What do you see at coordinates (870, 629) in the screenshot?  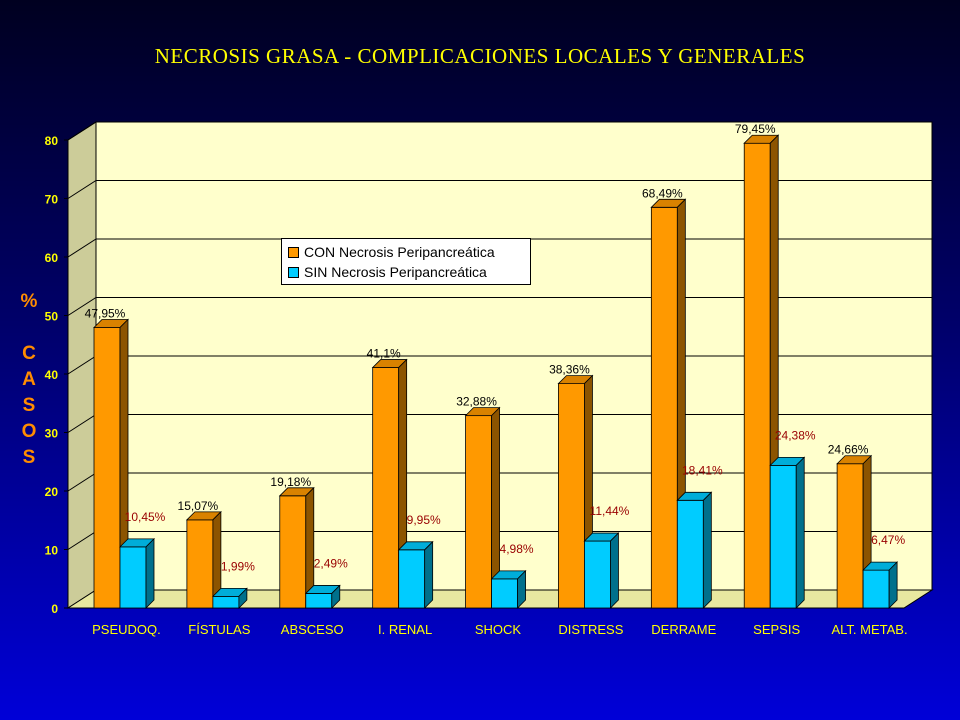 I see `x-tick-label: ALT. METAB.` at bounding box center [870, 629].